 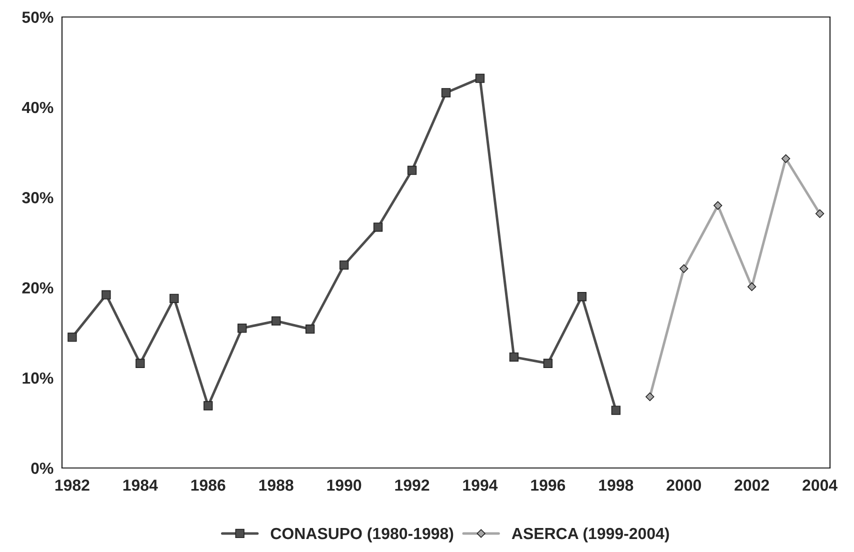 I want to click on x-tick-label: 2004, so click(x=820, y=485).